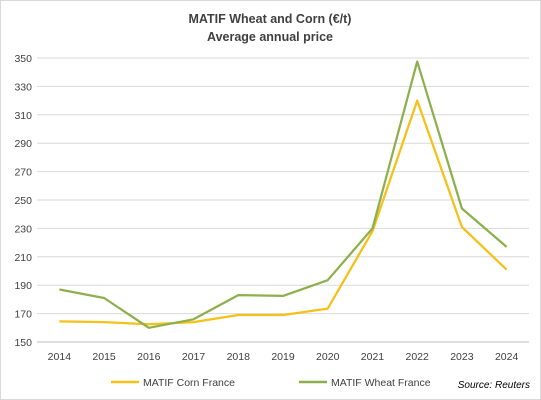 Image resolution: width=541 pixels, height=400 pixels. Describe the element at coordinates (23, 87) in the screenshot. I see `y-tick-label: 330` at that location.